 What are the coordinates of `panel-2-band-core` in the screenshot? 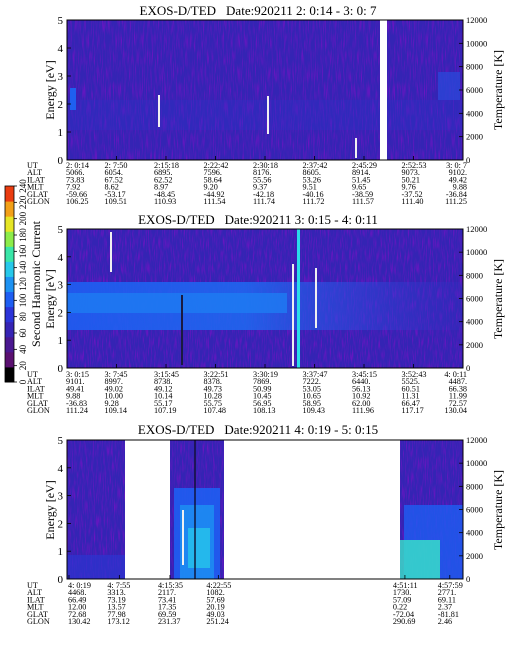 It's located at (177, 303).